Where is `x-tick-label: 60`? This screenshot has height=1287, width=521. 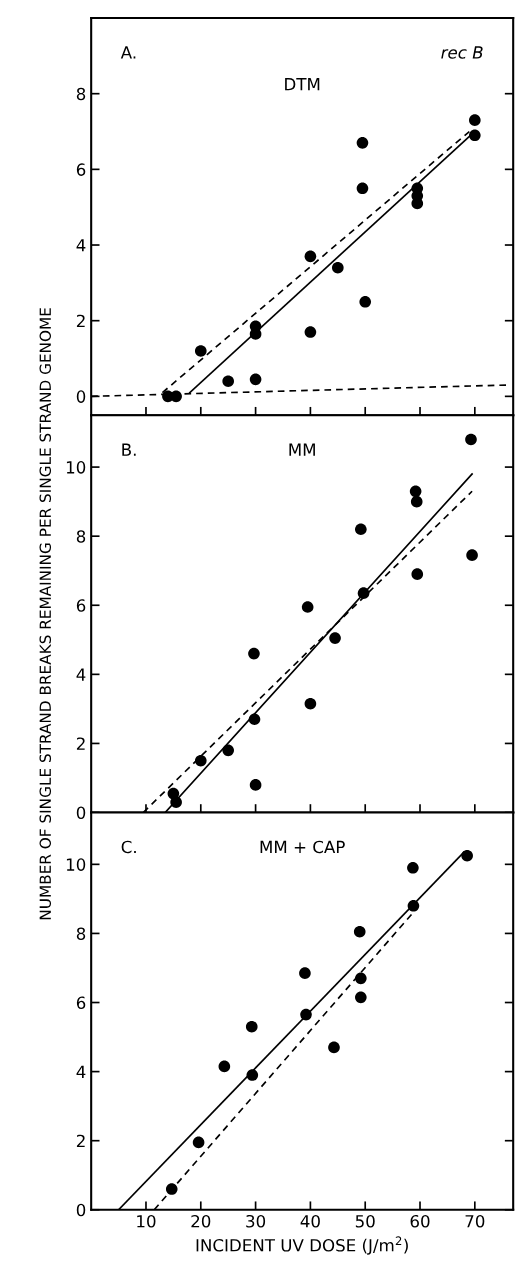
x-tick-label: 60 is located at coordinates (420, 1221).